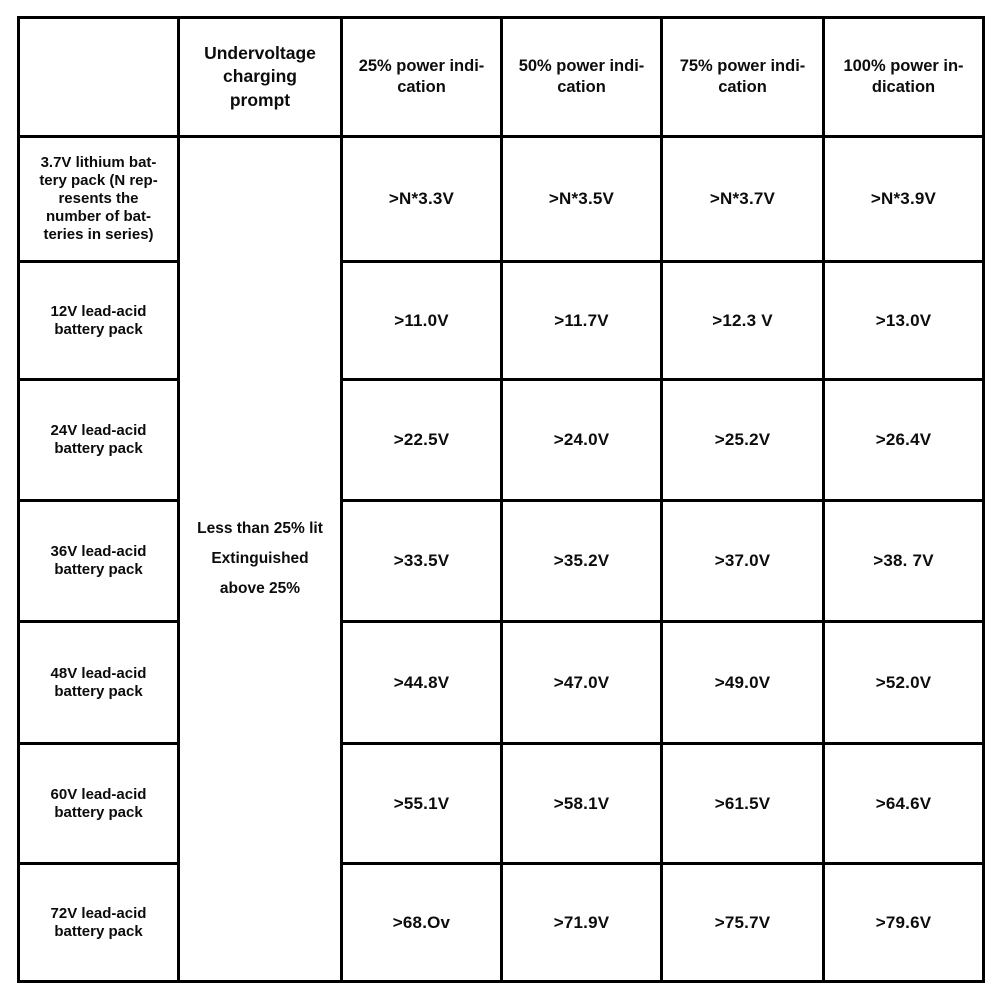 The height and width of the screenshot is (1000, 1000). Describe the element at coordinates (421, 682) in the screenshot. I see `voltage-value-cell: >44.8V` at that location.